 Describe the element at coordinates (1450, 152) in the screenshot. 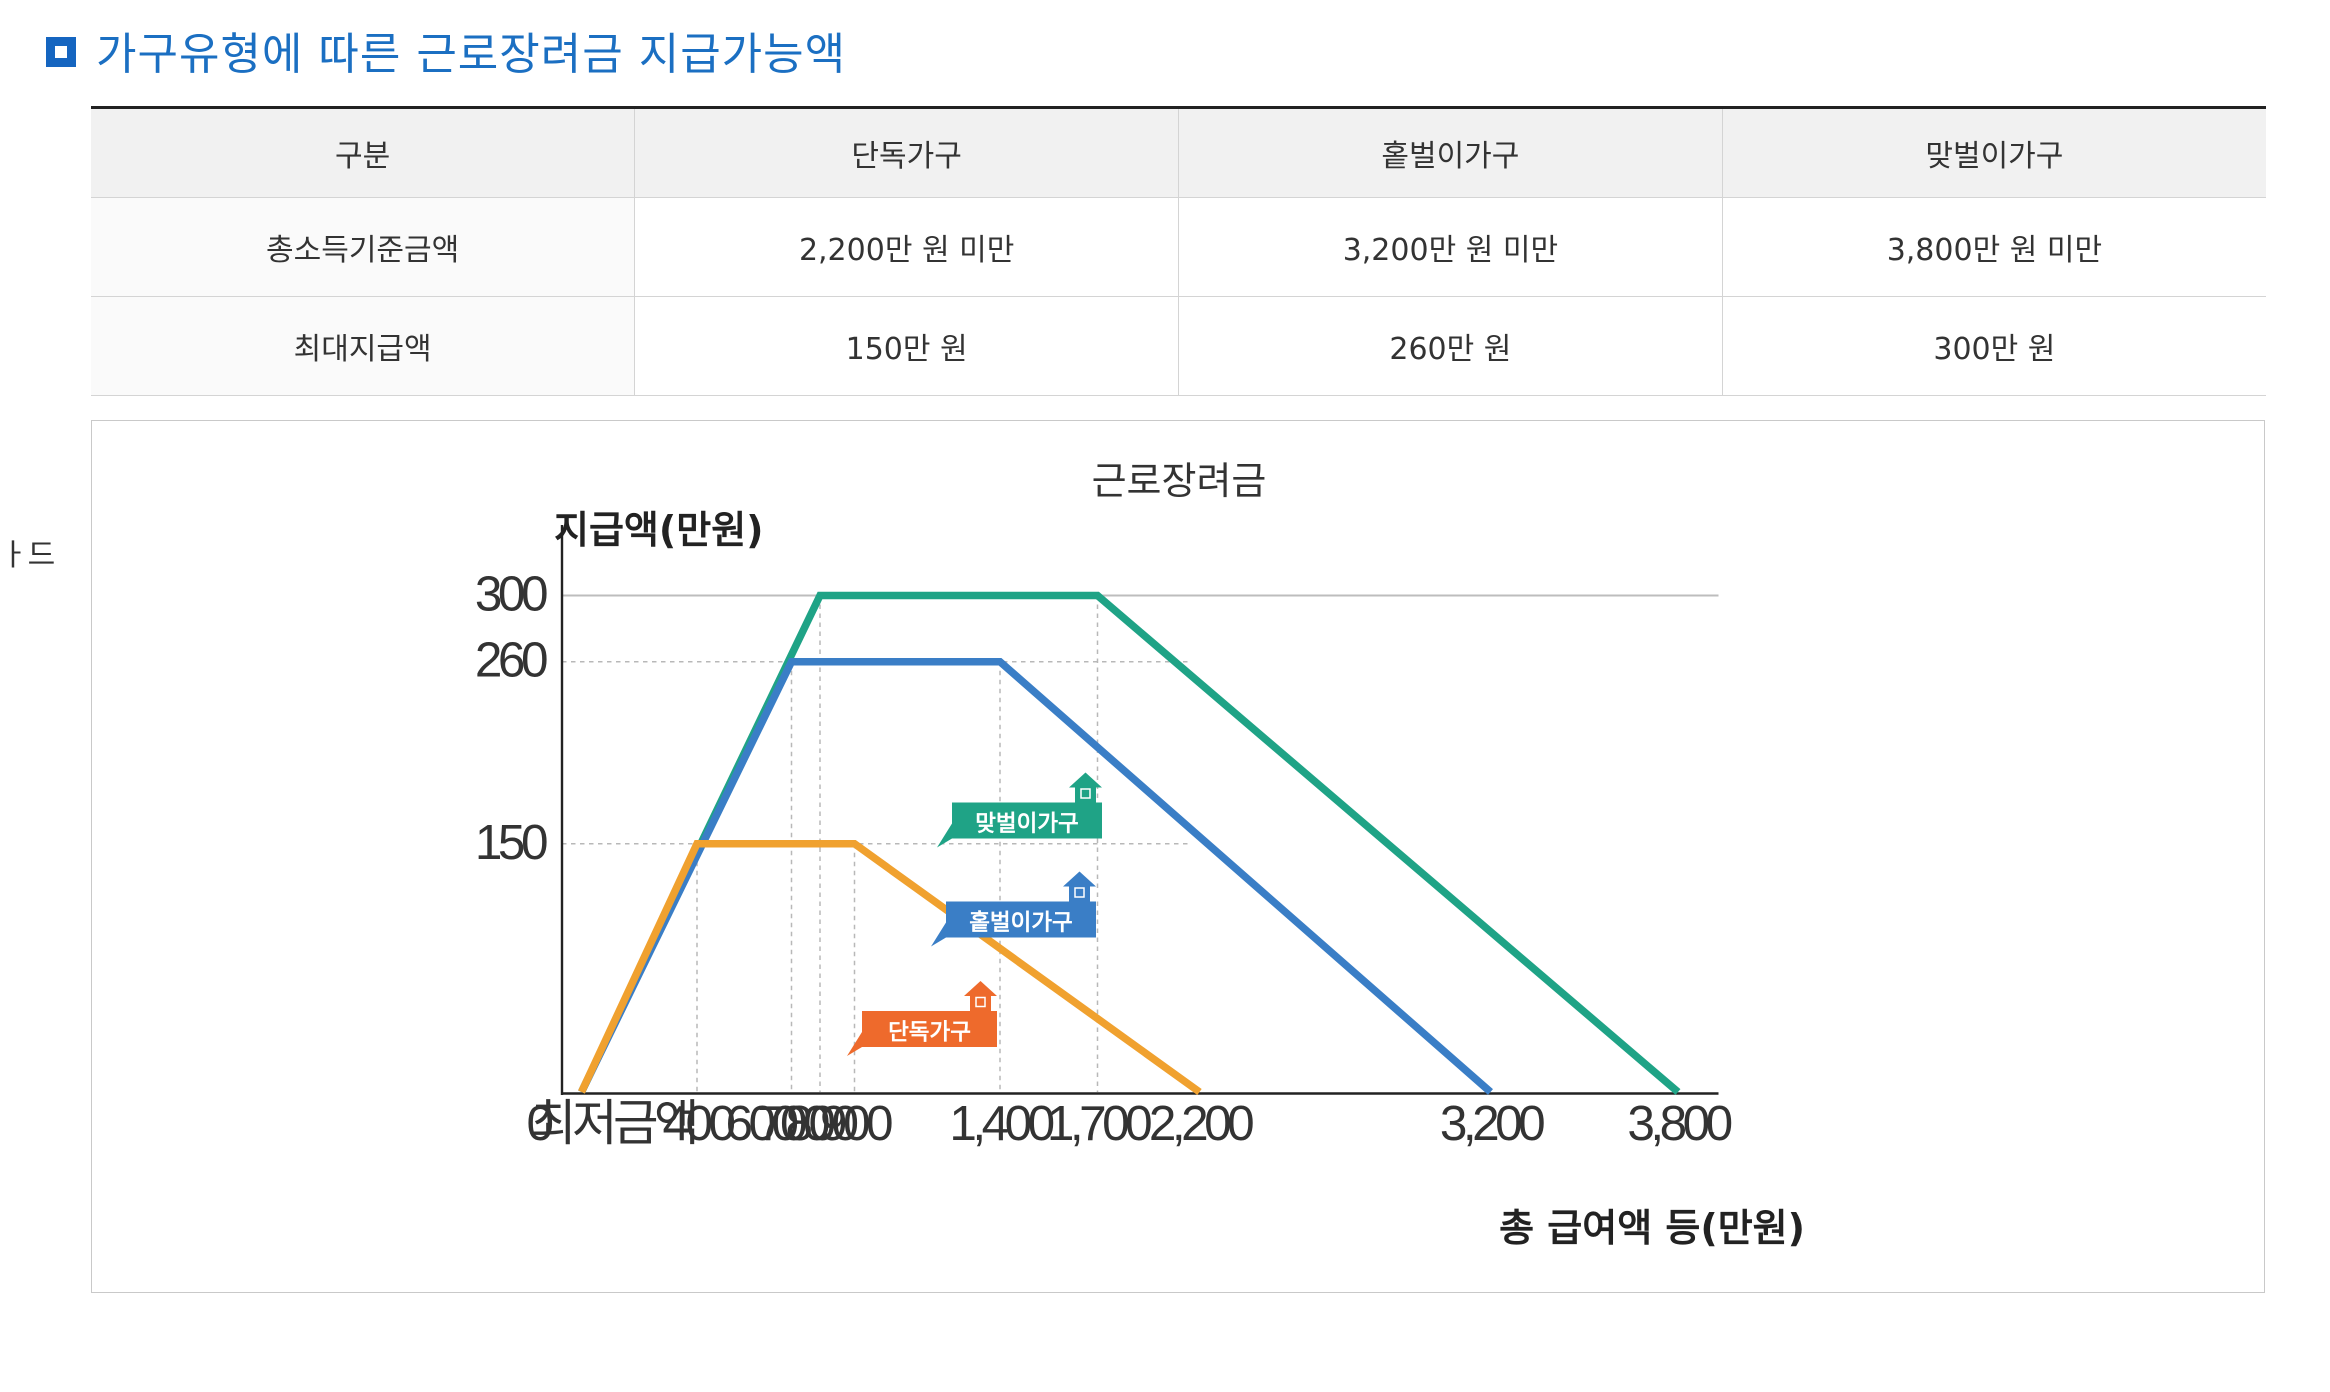

I see `table-header: 홑벌이가구` at that location.